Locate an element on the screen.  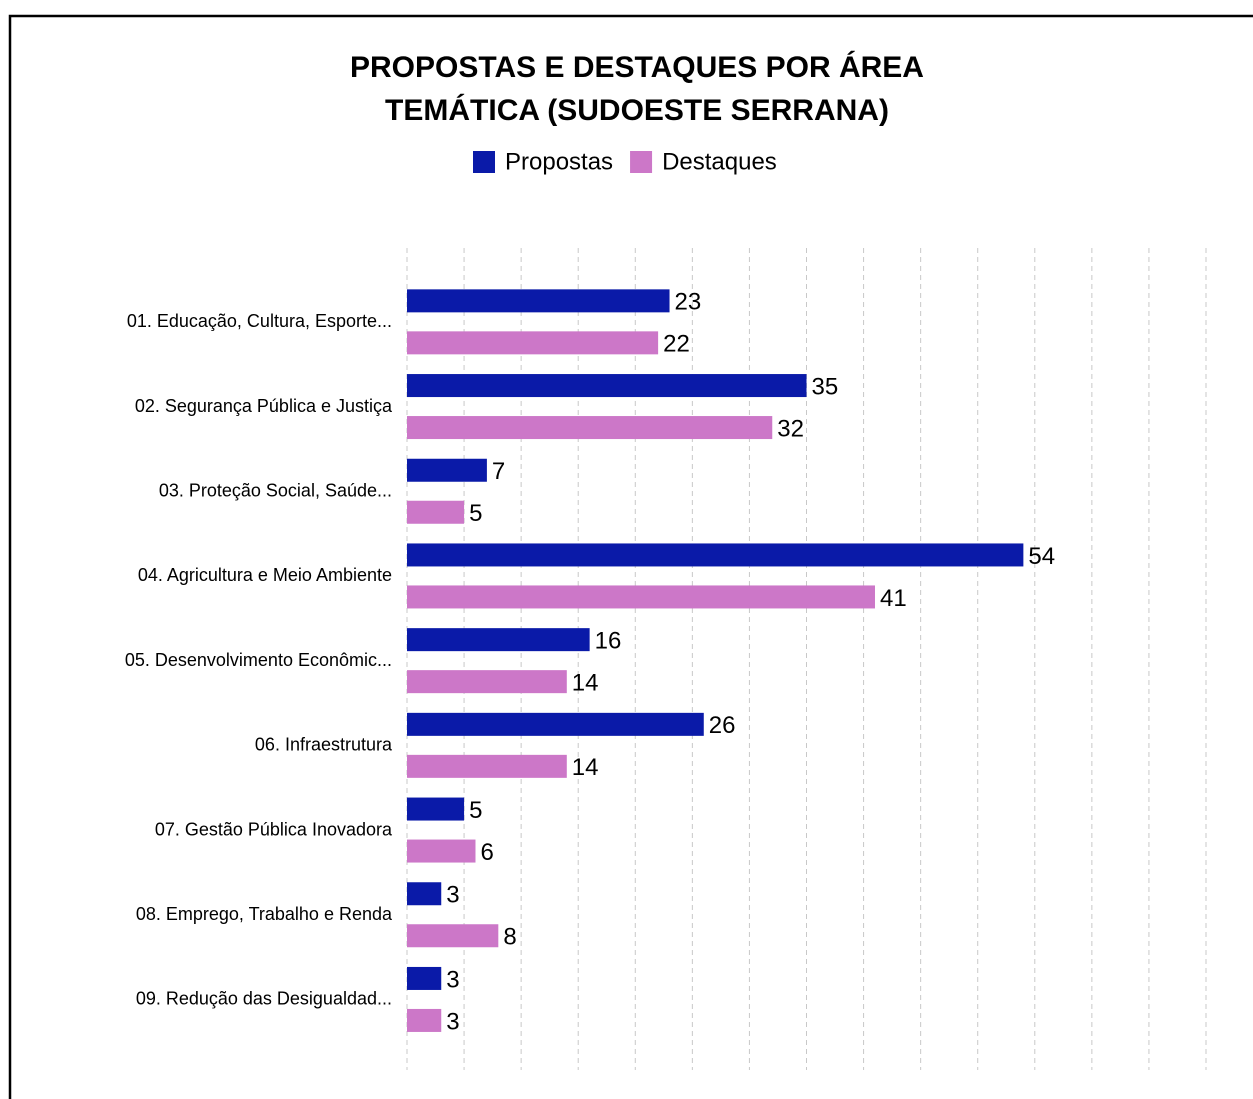
data-label: 54 is located at coordinates (1041, 556).